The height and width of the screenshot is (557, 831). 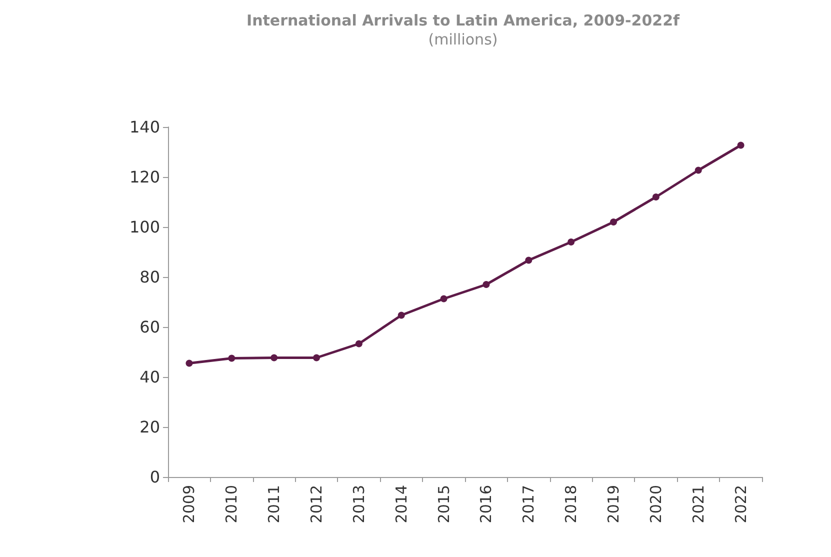 What do you see at coordinates (529, 504) in the screenshot?
I see `x-tick-label: 2017` at bounding box center [529, 504].